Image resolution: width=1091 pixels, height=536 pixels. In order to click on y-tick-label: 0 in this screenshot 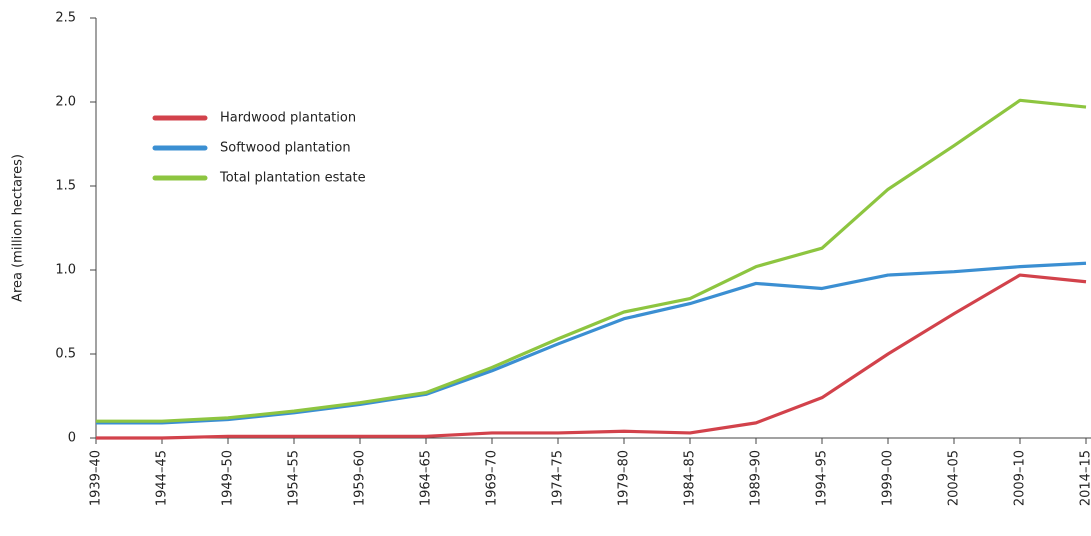, I will do `click(72, 438)`.